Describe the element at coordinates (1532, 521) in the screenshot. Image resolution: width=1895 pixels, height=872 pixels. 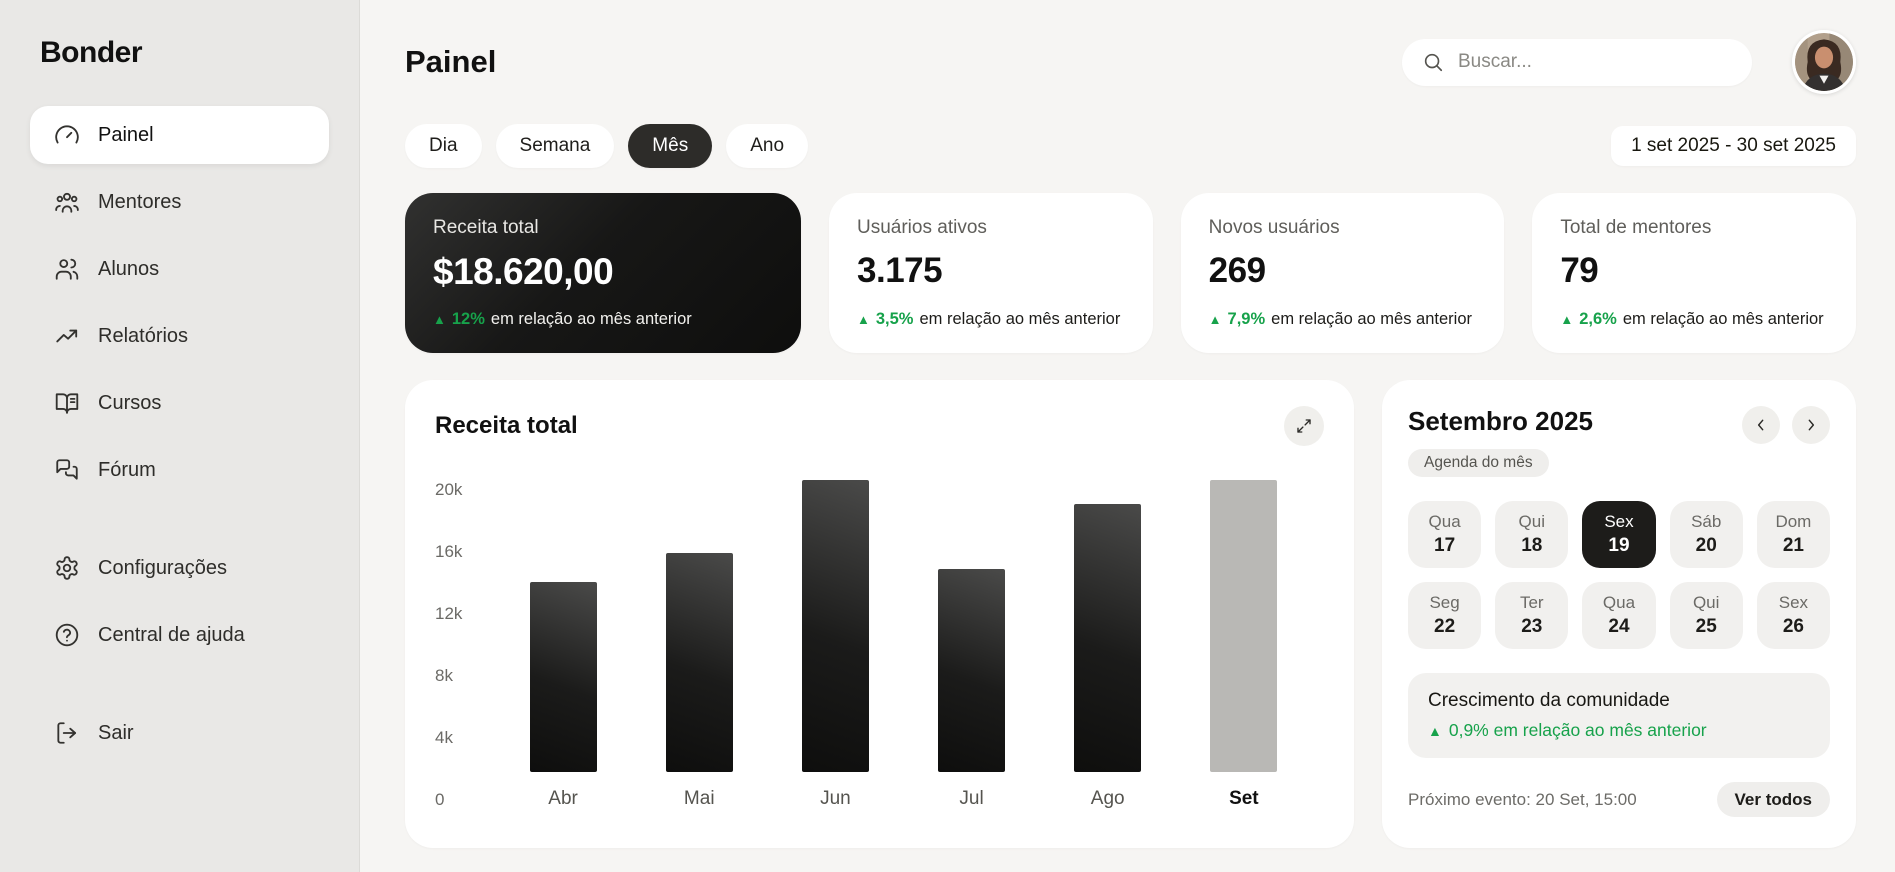
I see `weekday-label: Qui` at that location.